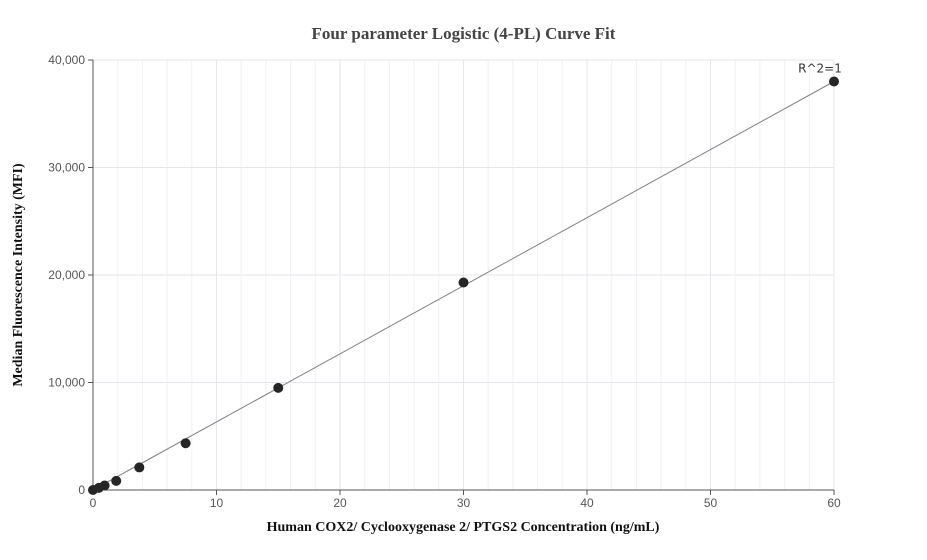  Describe the element at coordinates (464, 503) in the screenshot. I see `x-tick-label: 30` at that location.